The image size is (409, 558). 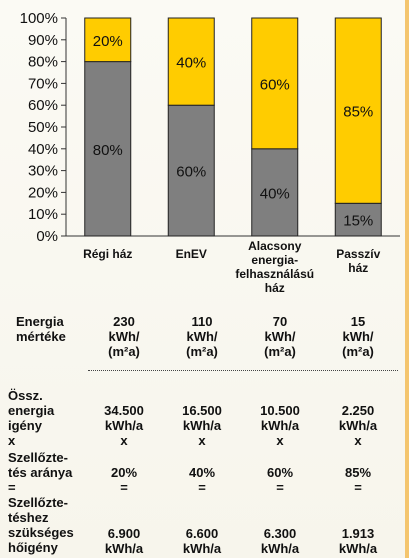 I want to click on bar-value-label: 20%, so click(x=108, y=41).